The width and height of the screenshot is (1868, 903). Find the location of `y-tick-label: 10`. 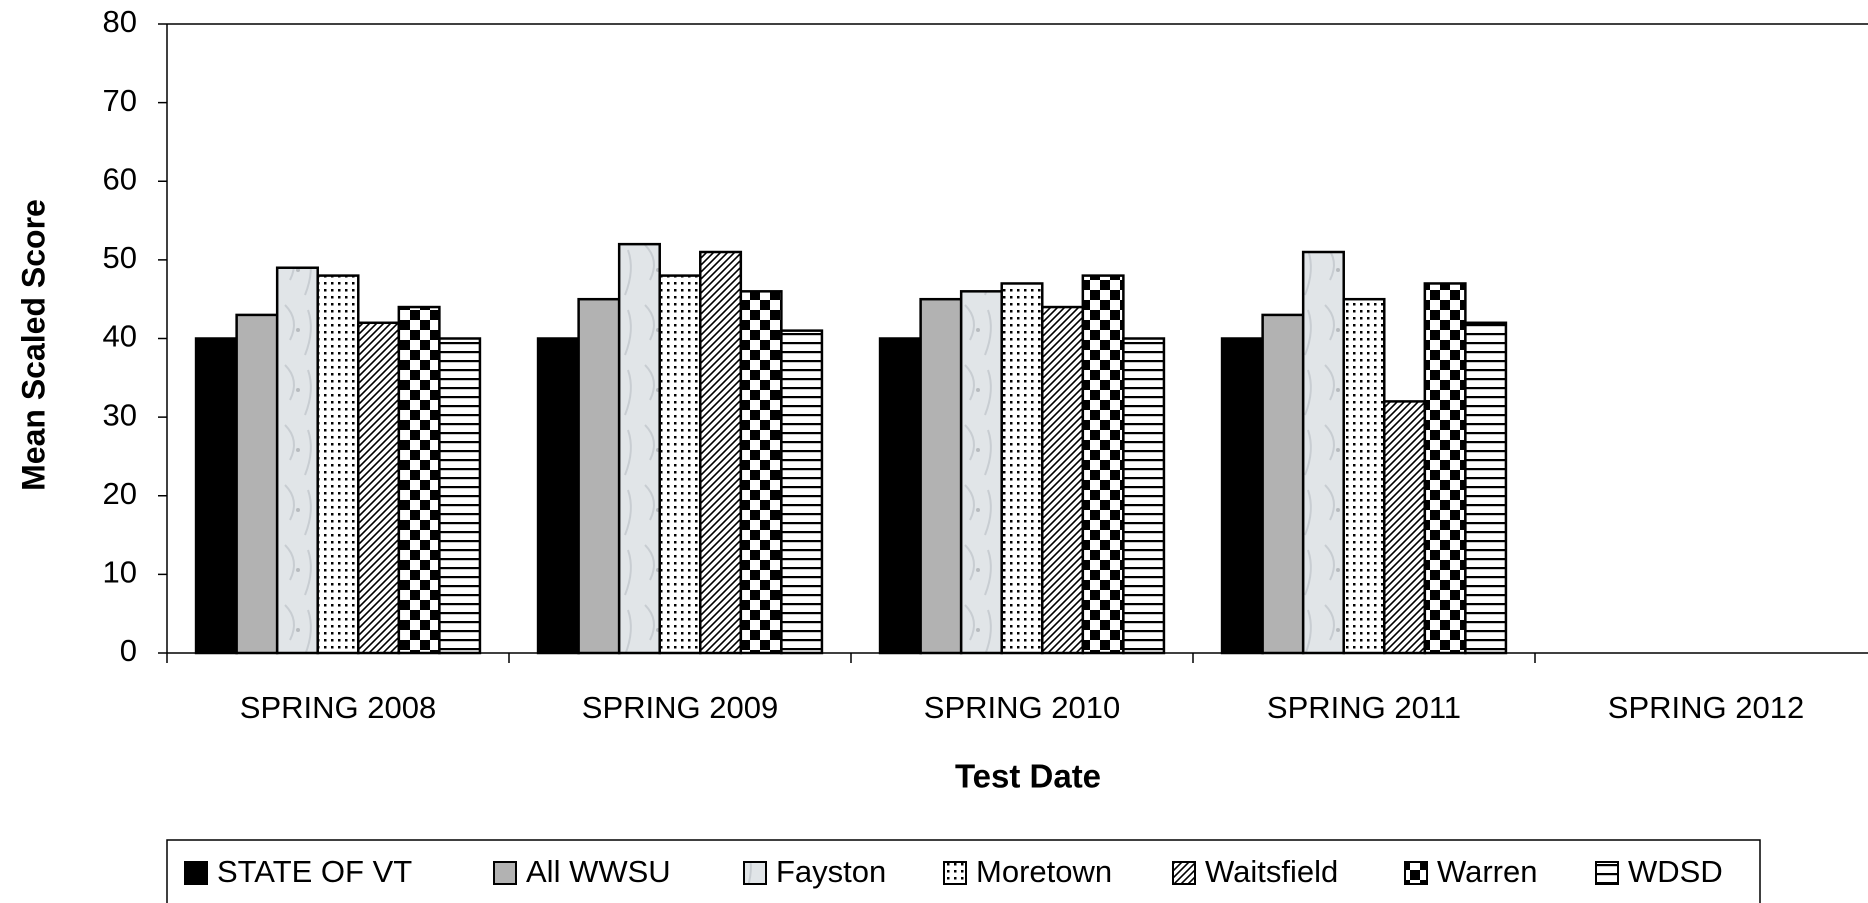

y-tick-label: 10 is located at coordinates (120, 572).